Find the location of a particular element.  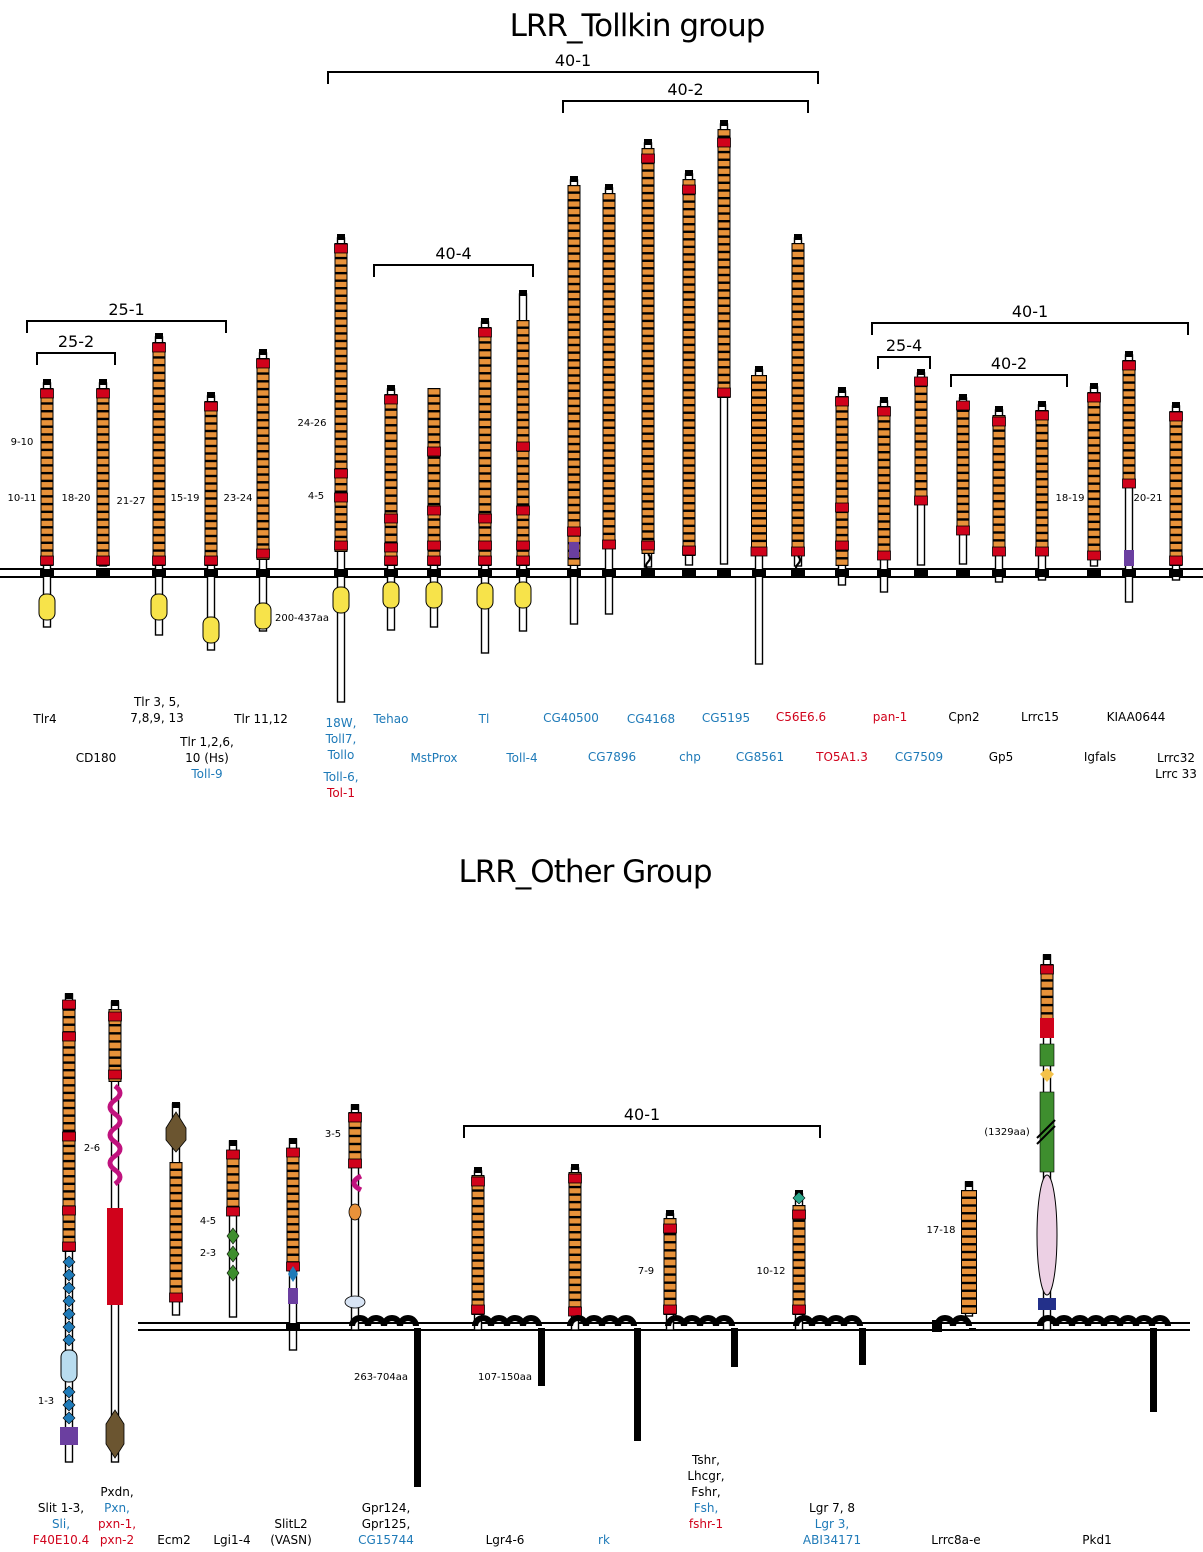

protein-label-toll6: Toll-6, is located at coordinates (340, 777).